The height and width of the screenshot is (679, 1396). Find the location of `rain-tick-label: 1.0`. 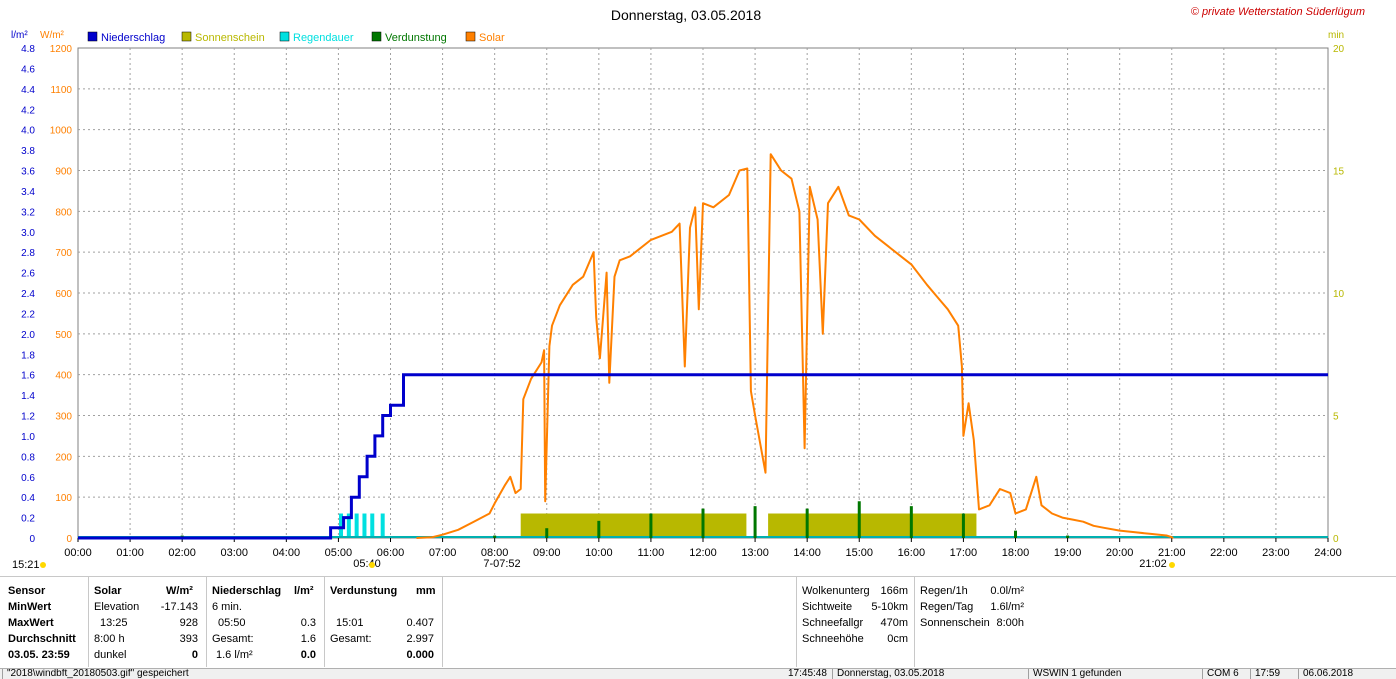

rain-tick-label: 1.0 is located at coordinates (28, 437).